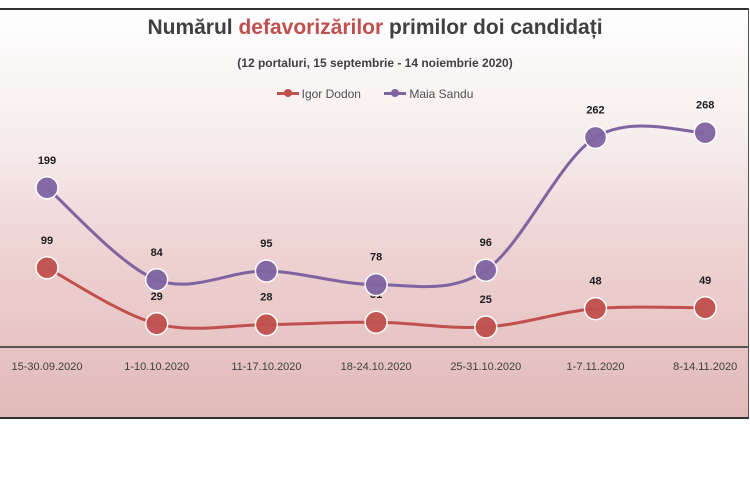 The width and height of the screenshot is (750, 500). Describe the element at coordinates (428, 94) in the screenshot. I see `legend-item-sandu: Maia Sandu` at that location.